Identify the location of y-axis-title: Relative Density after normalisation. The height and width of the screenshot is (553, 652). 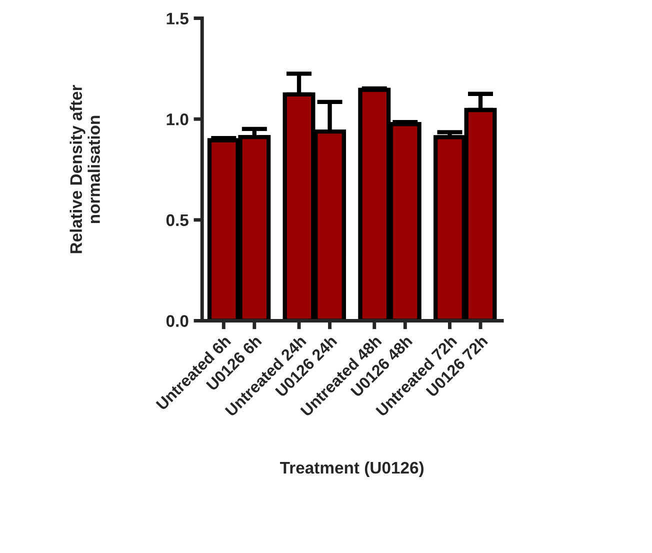
(85, 169).